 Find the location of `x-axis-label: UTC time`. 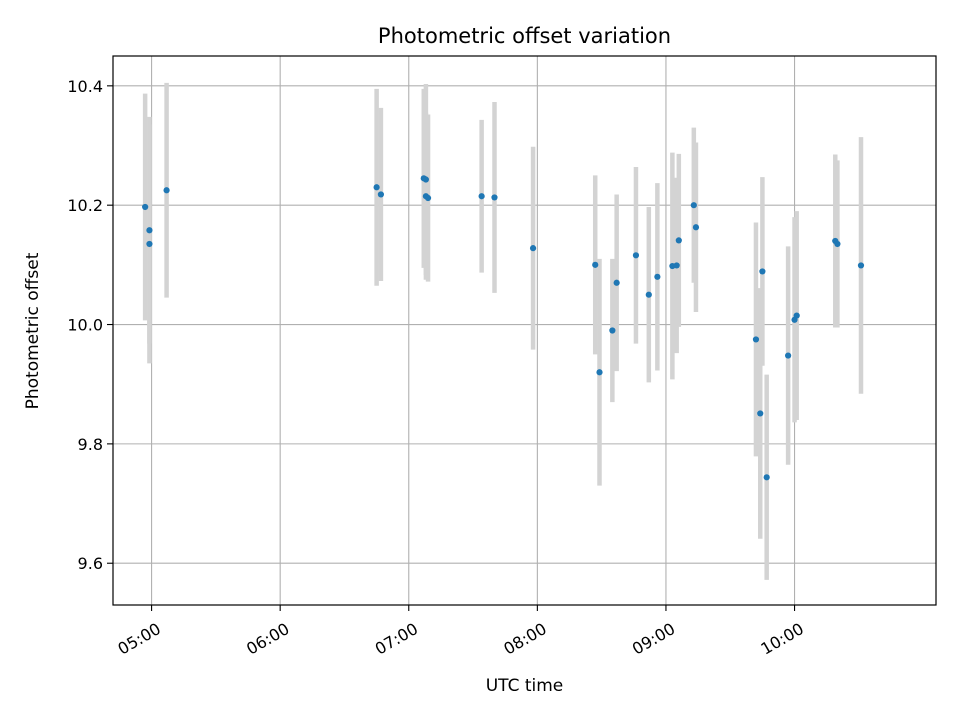

x-axis-label: UTC time is located at coordinates (525, 686).